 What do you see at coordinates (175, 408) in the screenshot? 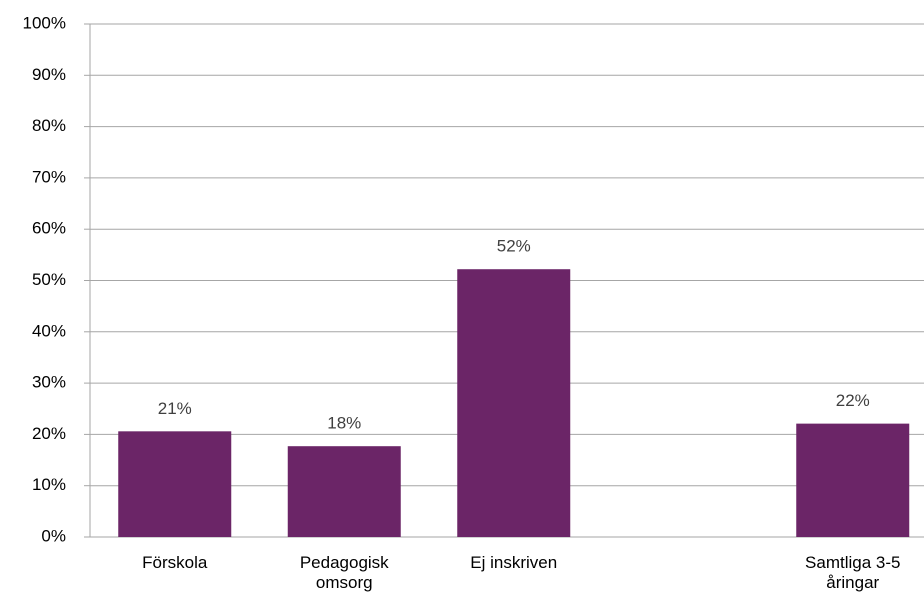
I see `data-label: 21%` at bounding box center [175, 408].